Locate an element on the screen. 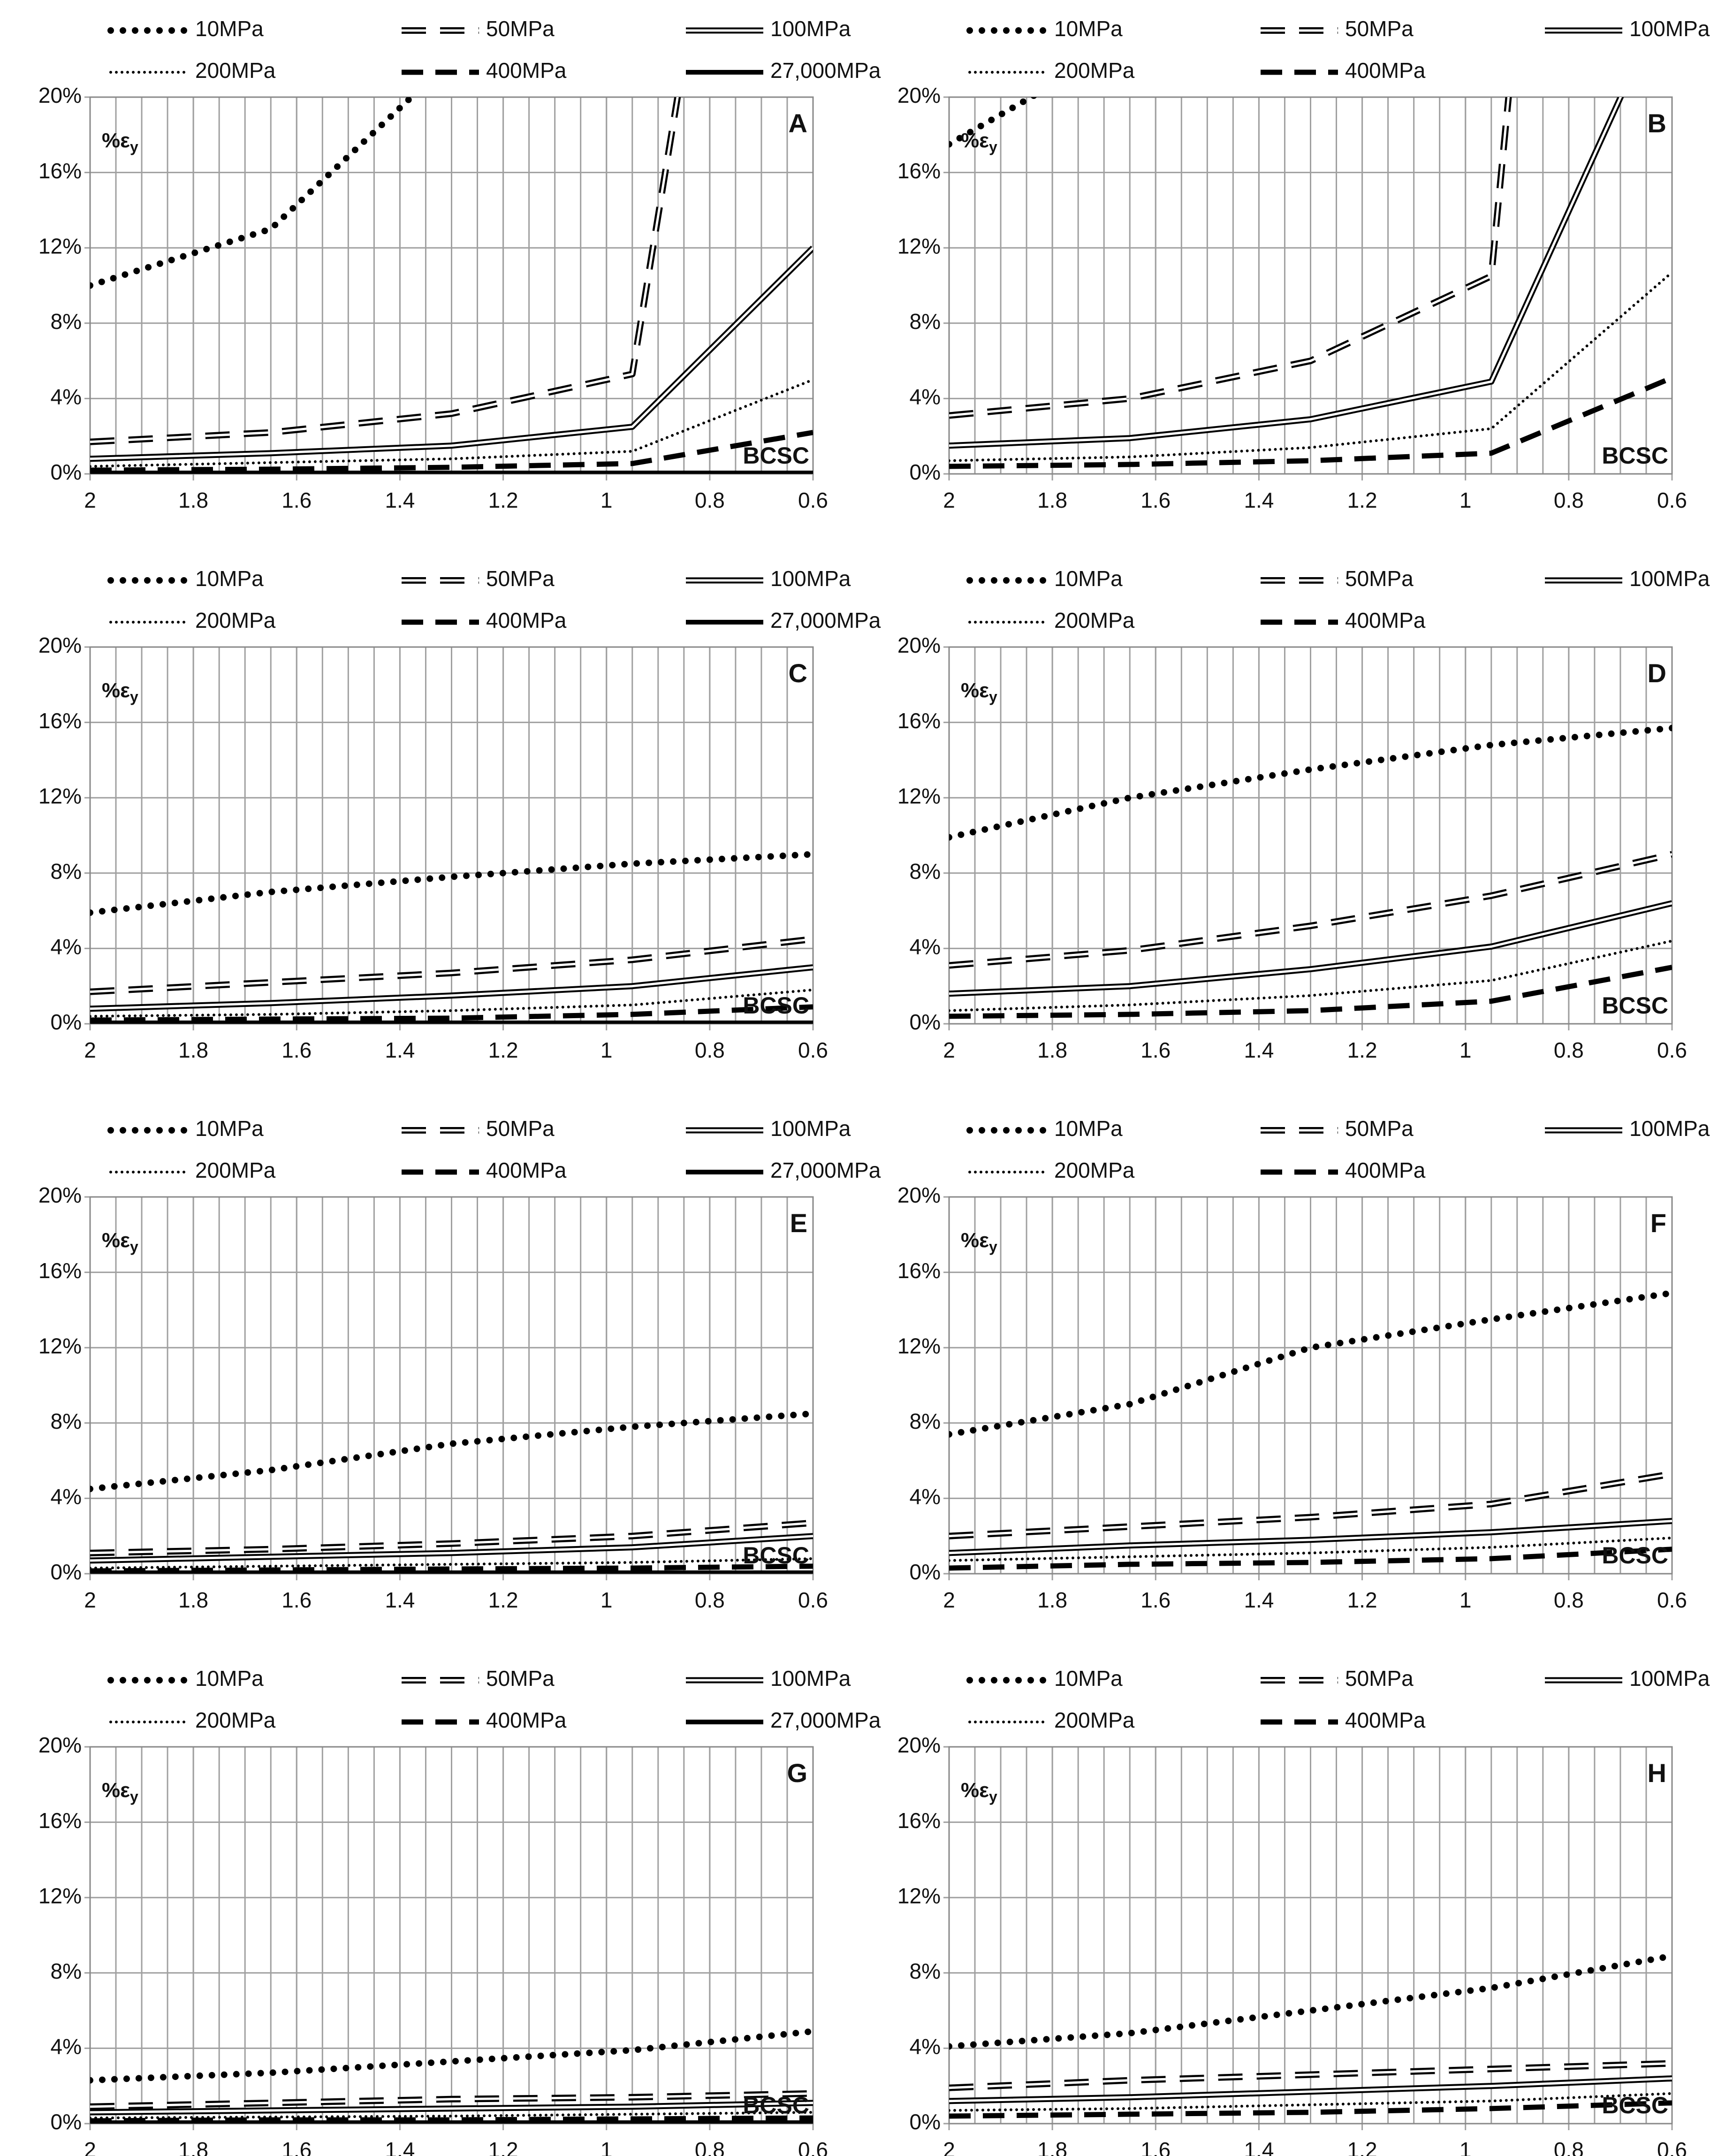 The width and height of the screenshot is (1718, 2156). panel-label: C is located at coordinates (798, 673).